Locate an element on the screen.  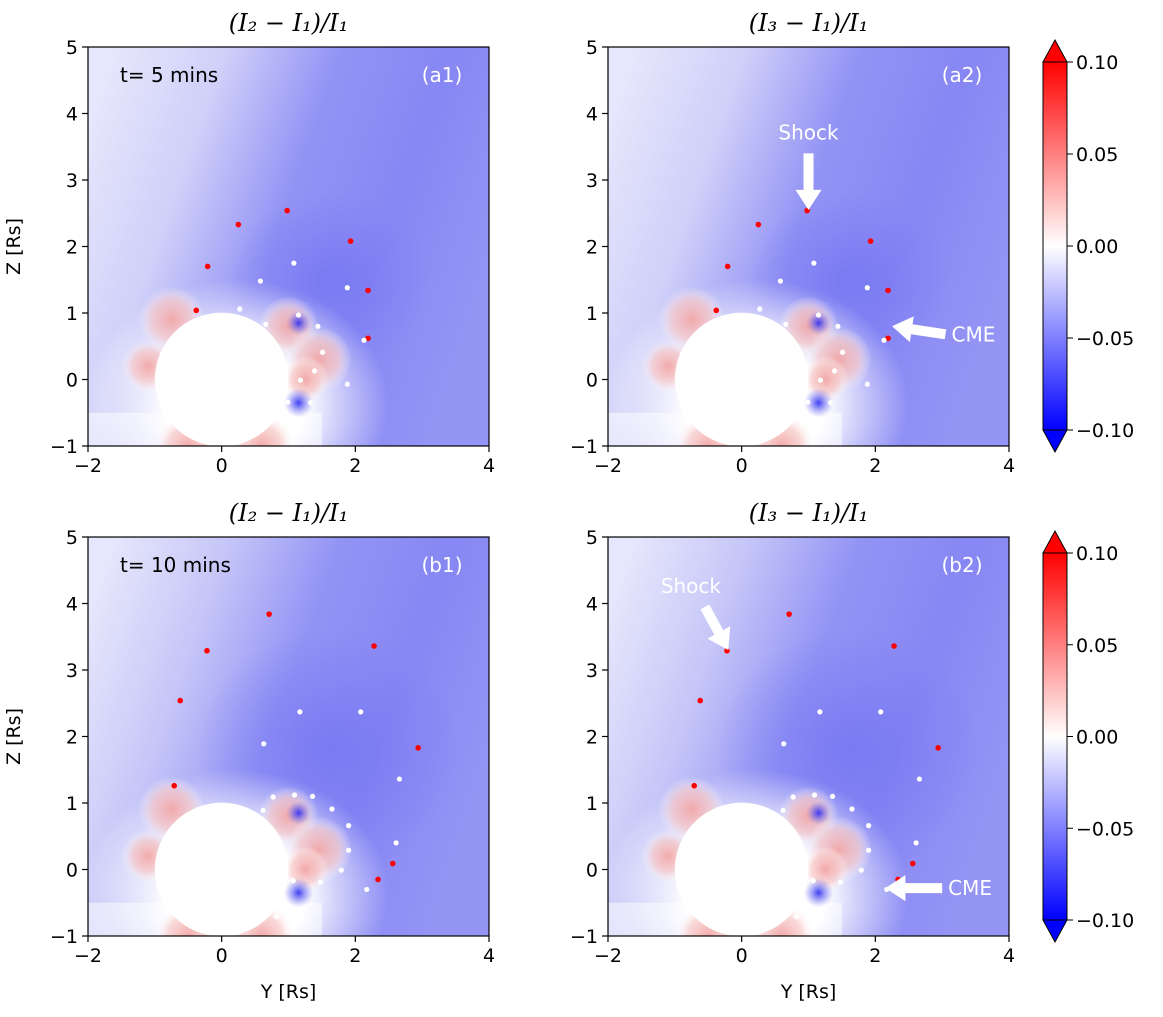
y-tick-label: 5 is located at coordinates (72, 538).